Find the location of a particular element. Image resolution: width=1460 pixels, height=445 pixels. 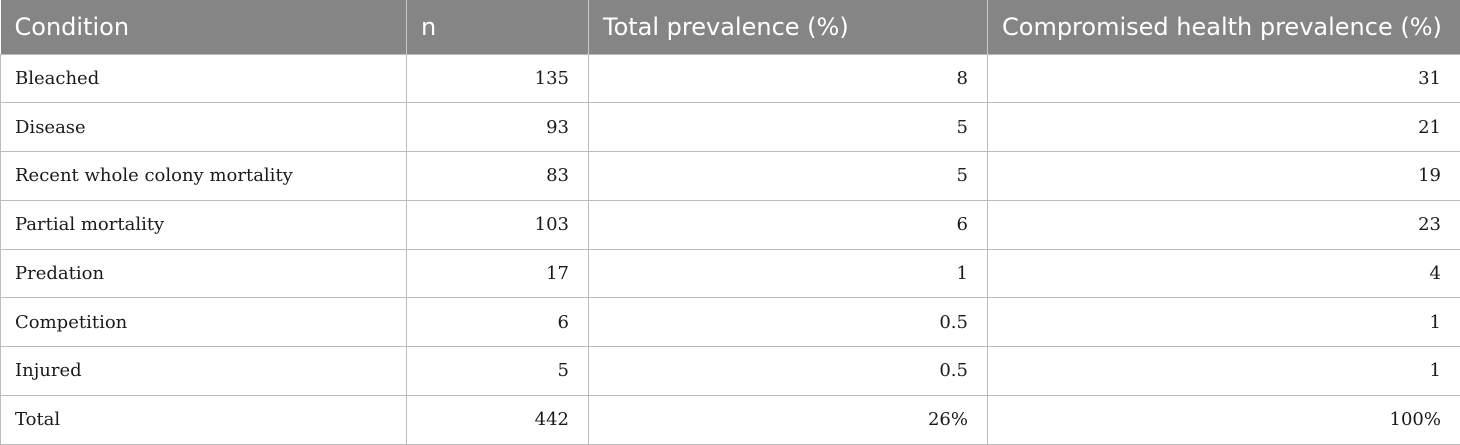

table-row-total: Total 442 26% 100% is located at coordinates (730, 419).